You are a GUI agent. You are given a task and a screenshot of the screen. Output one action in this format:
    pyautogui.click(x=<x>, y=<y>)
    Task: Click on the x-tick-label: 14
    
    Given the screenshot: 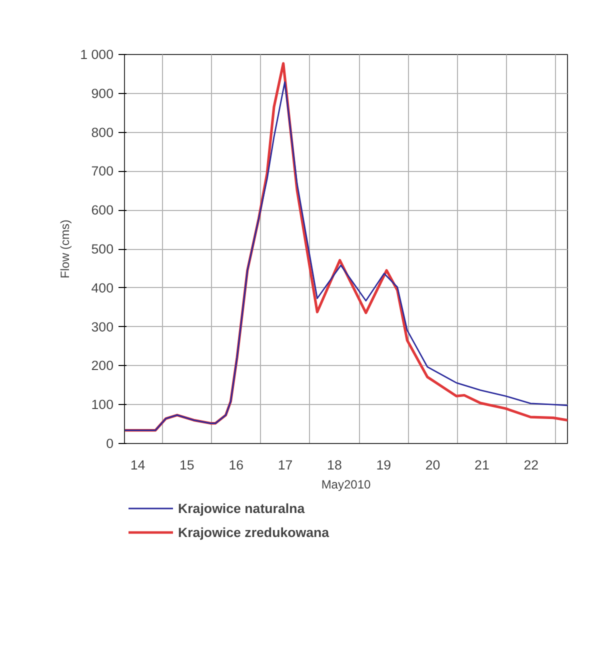 What is the action you would take?
    pyautogui.click(x=138, y=465)
    